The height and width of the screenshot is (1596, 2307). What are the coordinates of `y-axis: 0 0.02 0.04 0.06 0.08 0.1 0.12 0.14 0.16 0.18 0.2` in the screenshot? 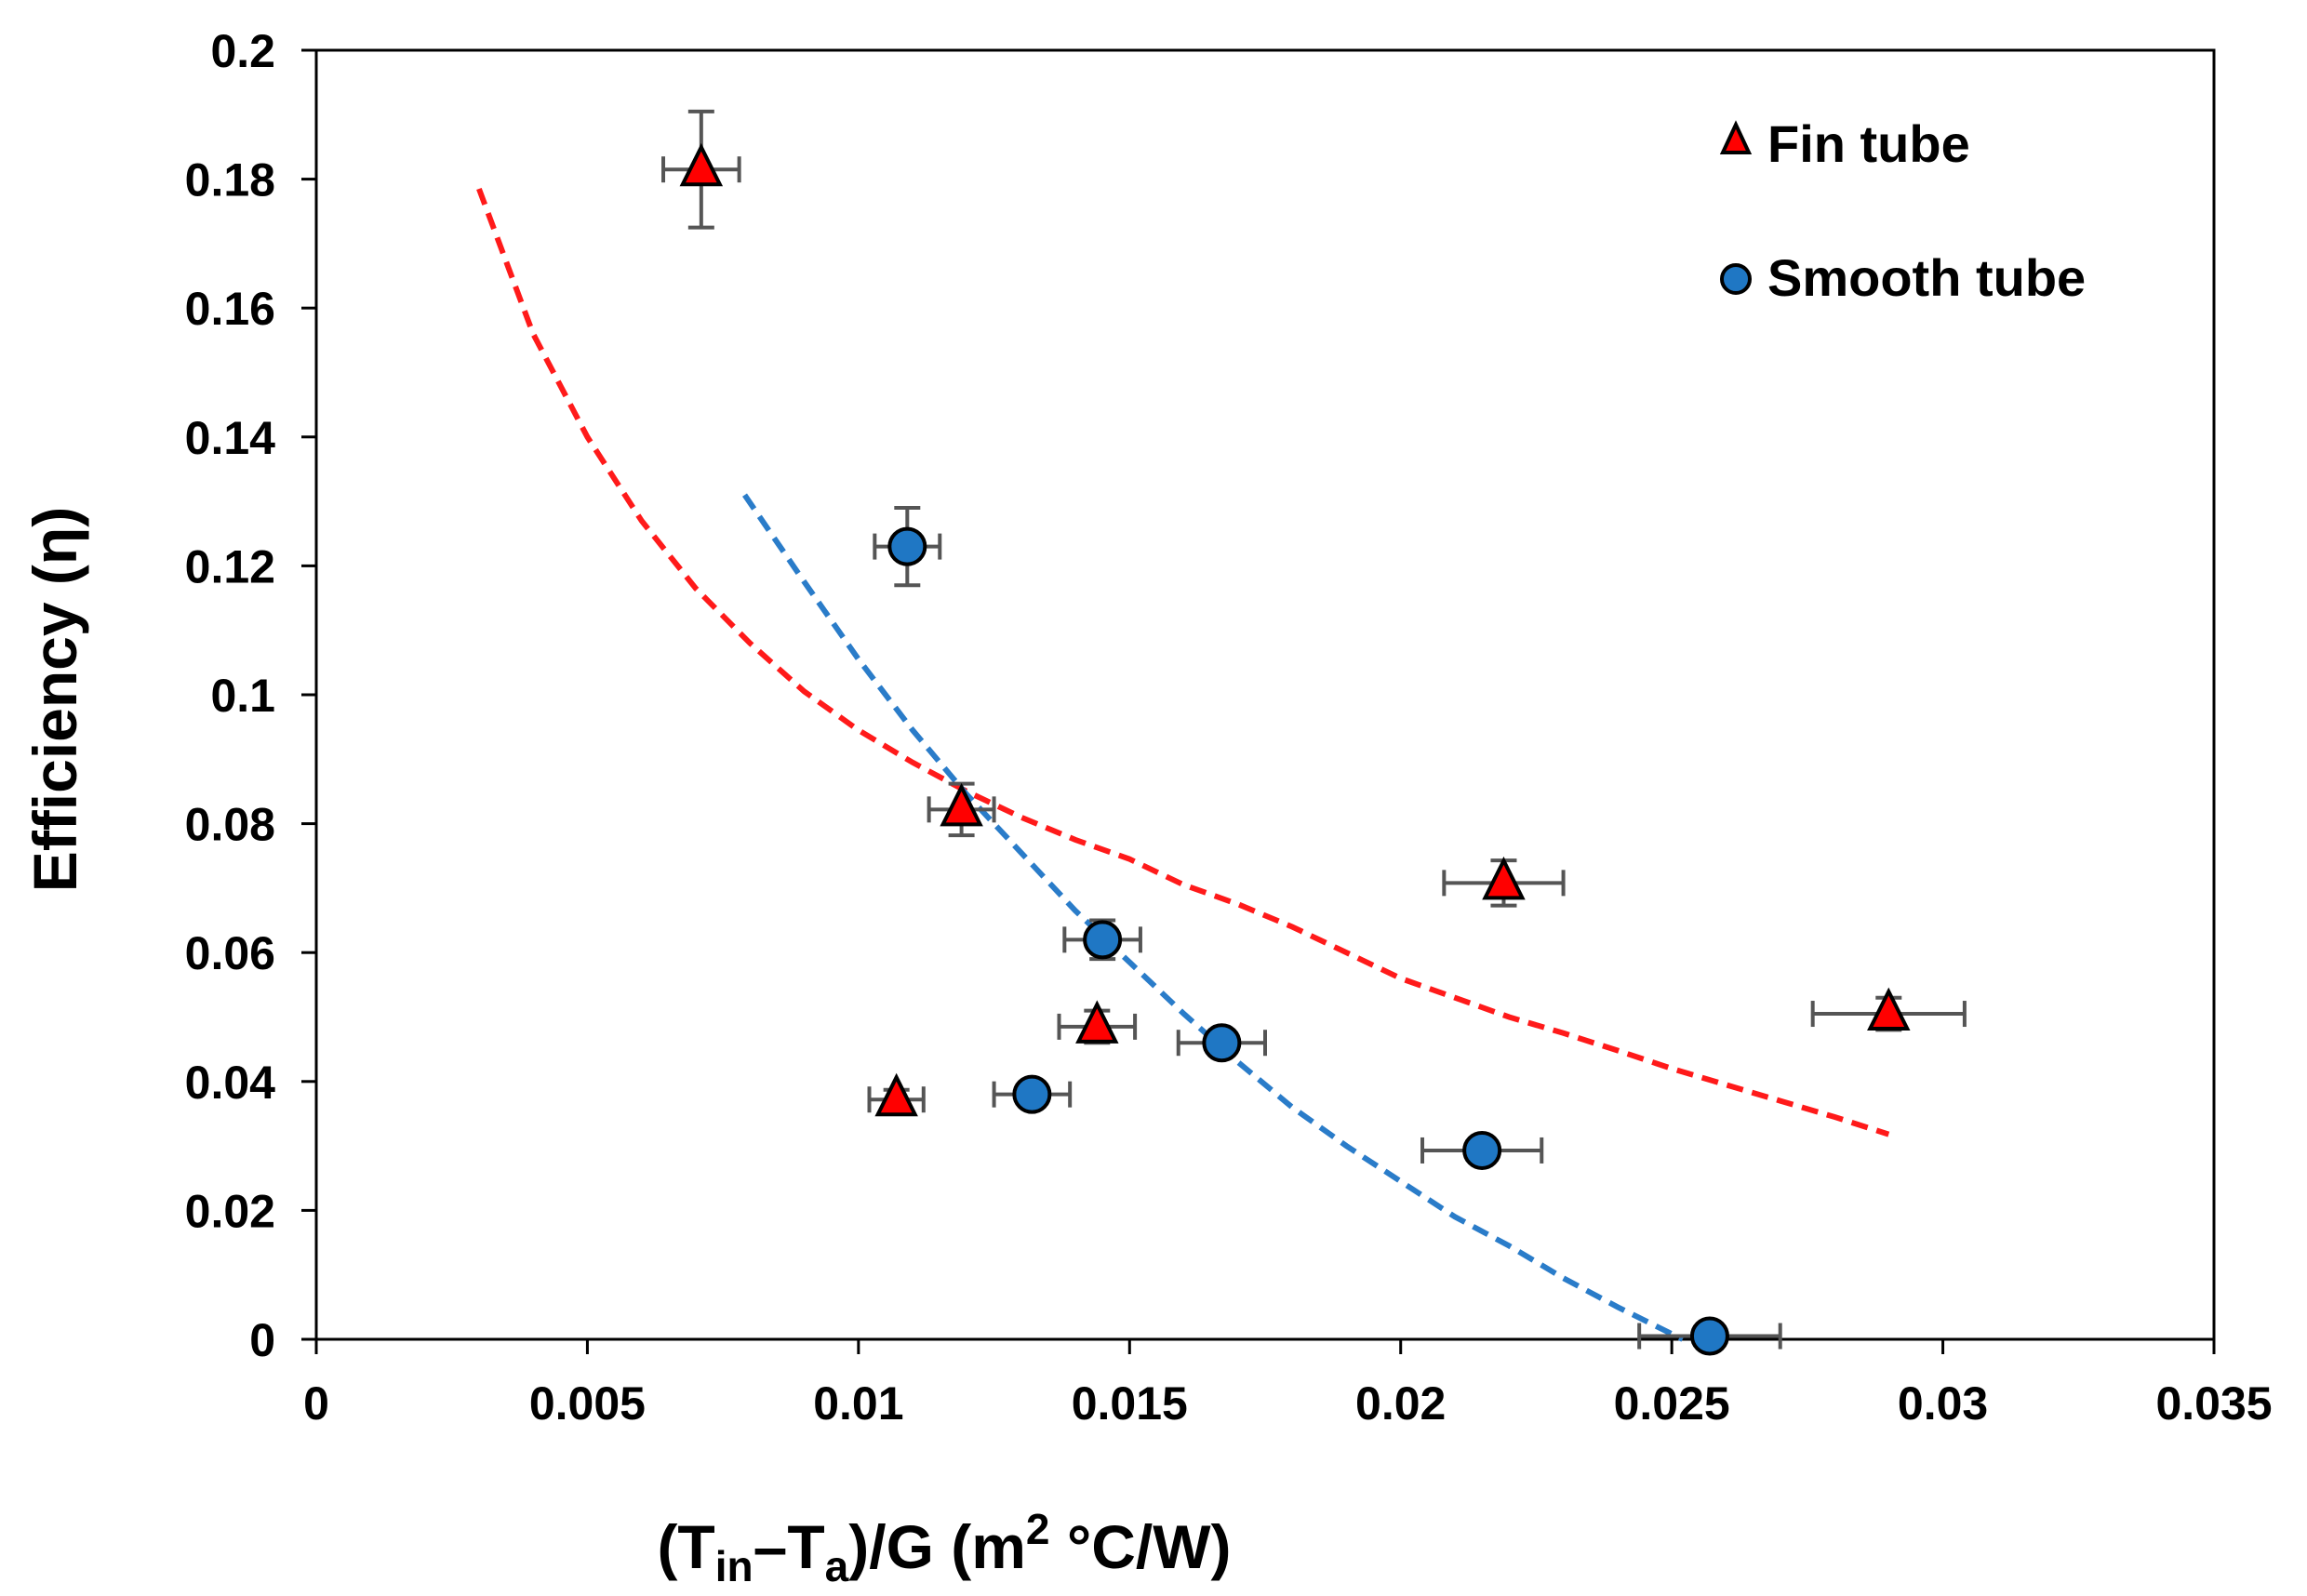 It's located at (250, 696).